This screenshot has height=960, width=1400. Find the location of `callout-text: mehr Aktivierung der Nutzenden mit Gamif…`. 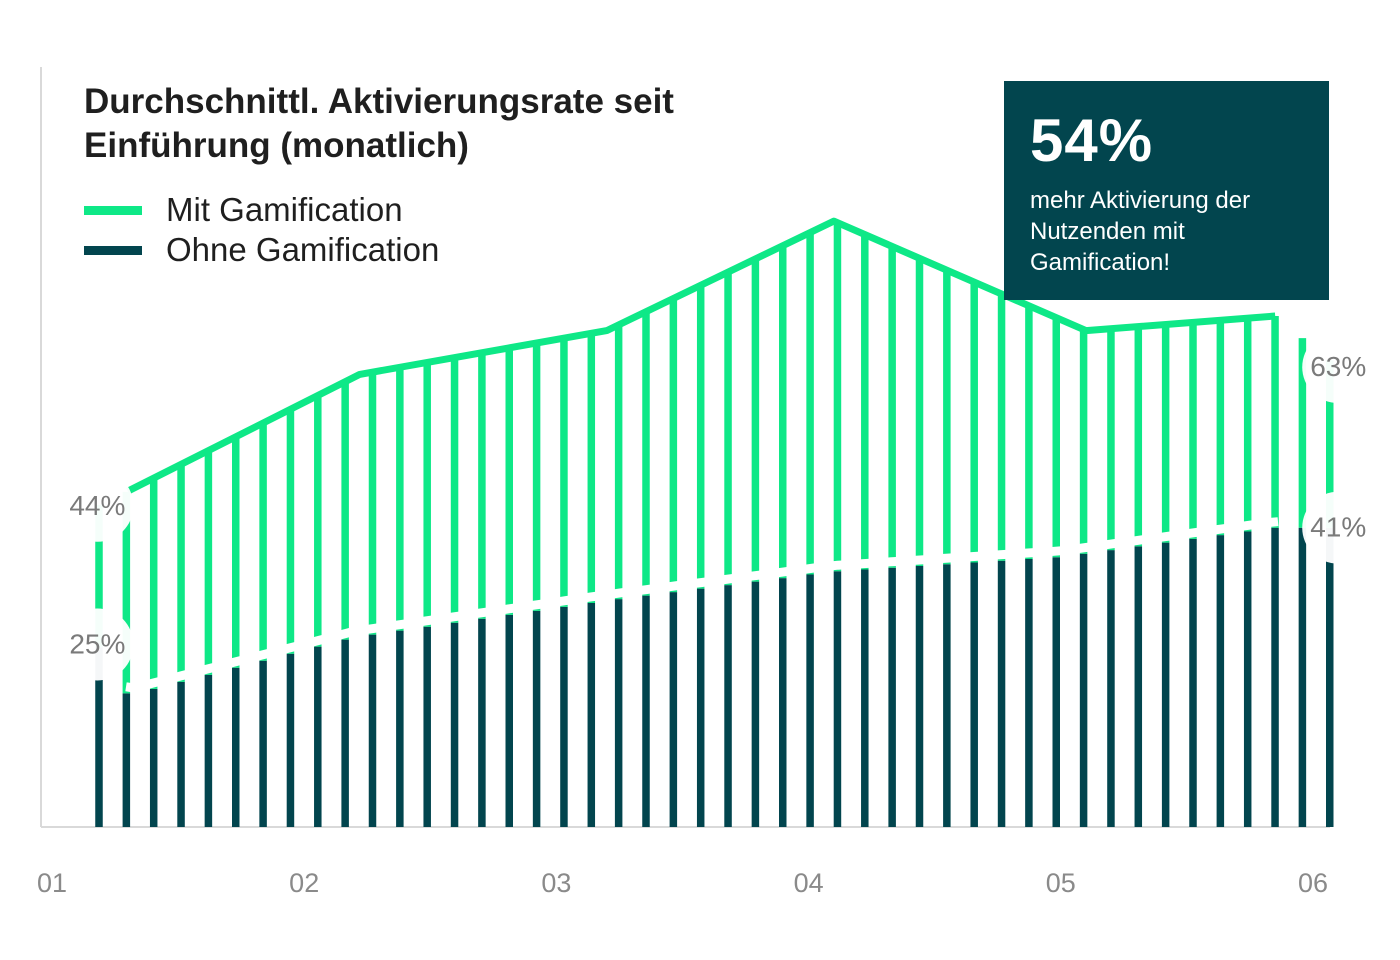

callout-text: mehr Aktivierung der Nutzenden mit Gamif… is located at coordinates (1140, 231).